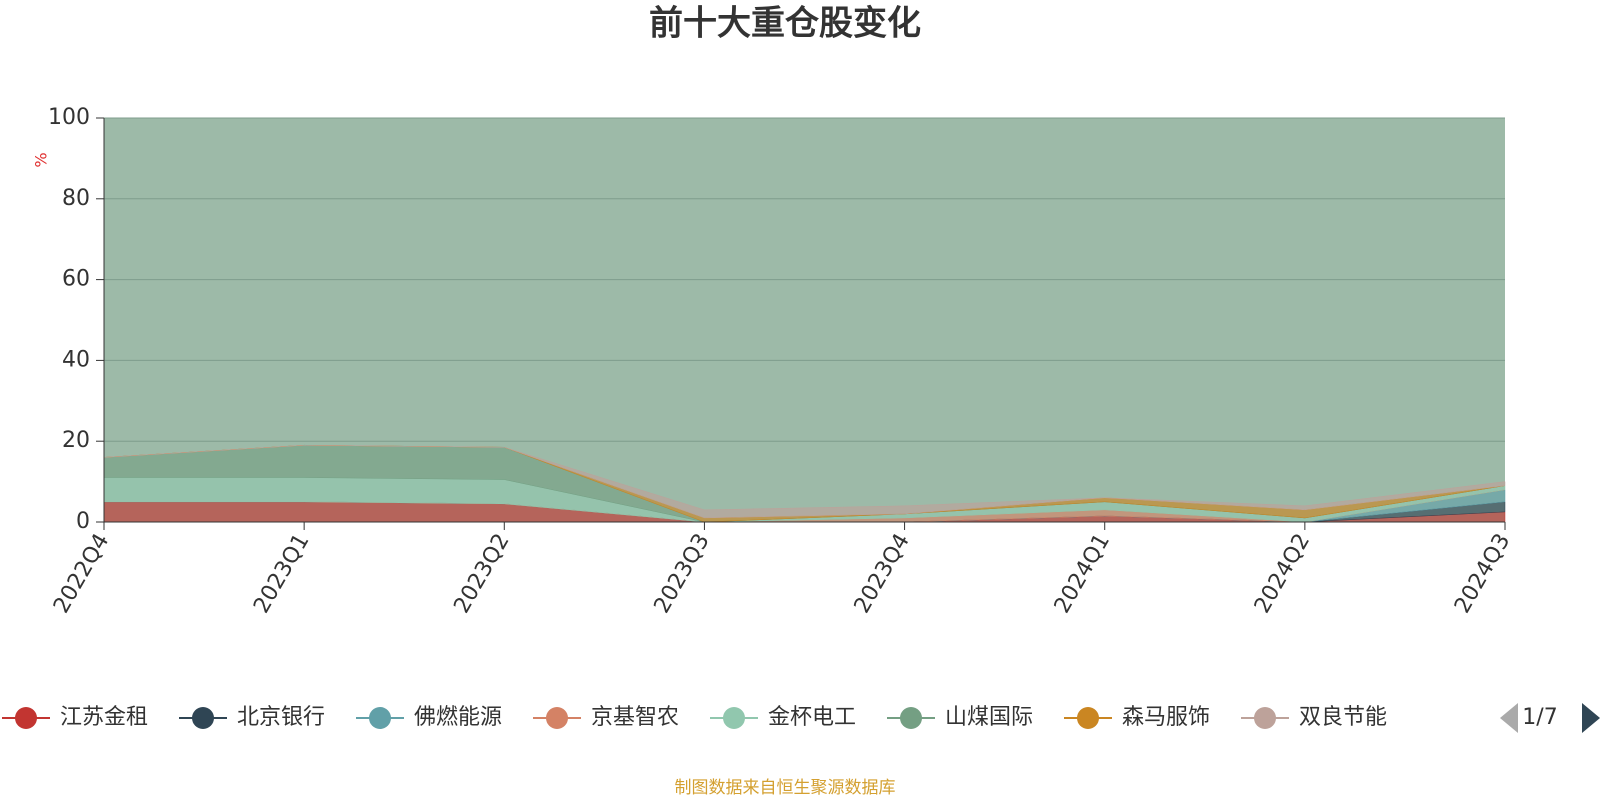 This screenshot has width=1600, height=800. I want to click on area, so click(804, 481).